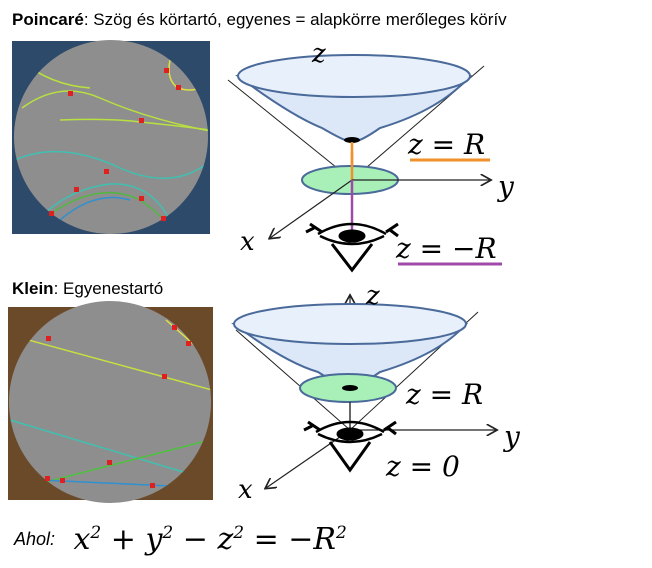 The height and width of the screenshot is (568, 652). I want to click on eq-term: − z, so click(203, 539).